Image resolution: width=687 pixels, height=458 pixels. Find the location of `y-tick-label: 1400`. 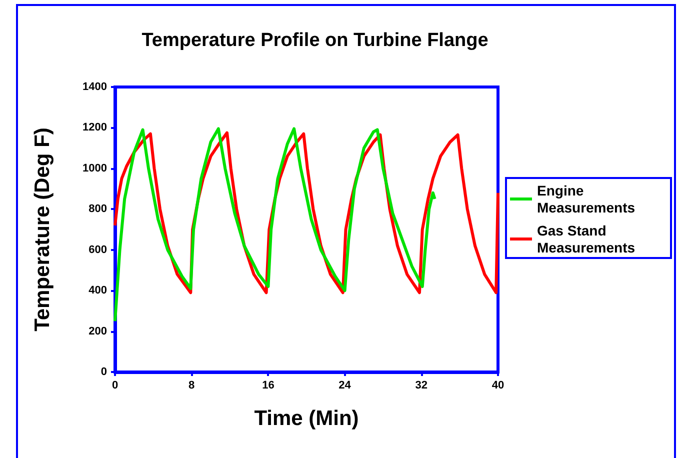

y-tick-label: 1400 is located at coordinates (94, 87).